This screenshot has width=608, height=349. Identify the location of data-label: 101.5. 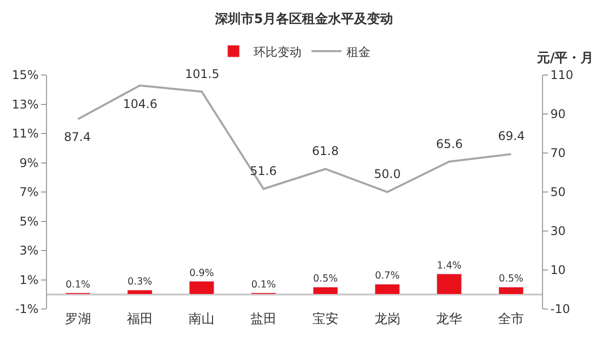
(202, 74).